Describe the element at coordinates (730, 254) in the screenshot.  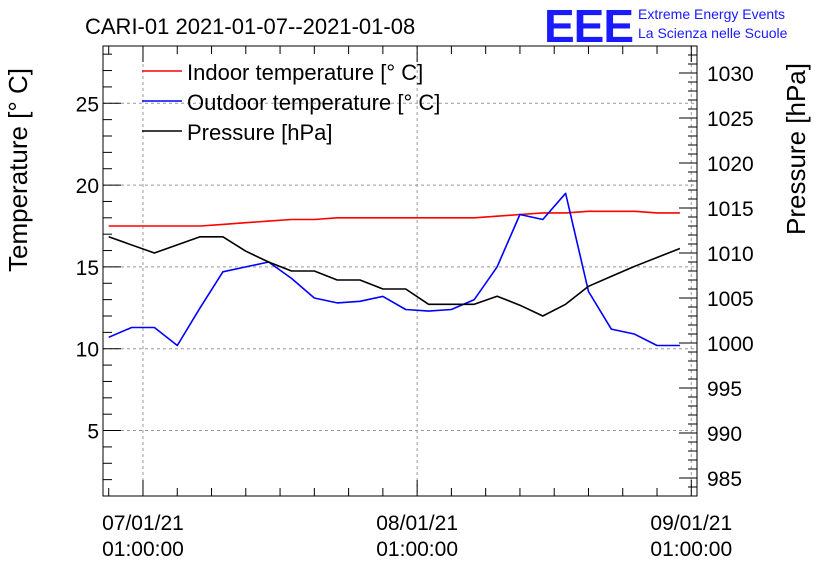
I see `y-right-tick-label: 1010` at that location.